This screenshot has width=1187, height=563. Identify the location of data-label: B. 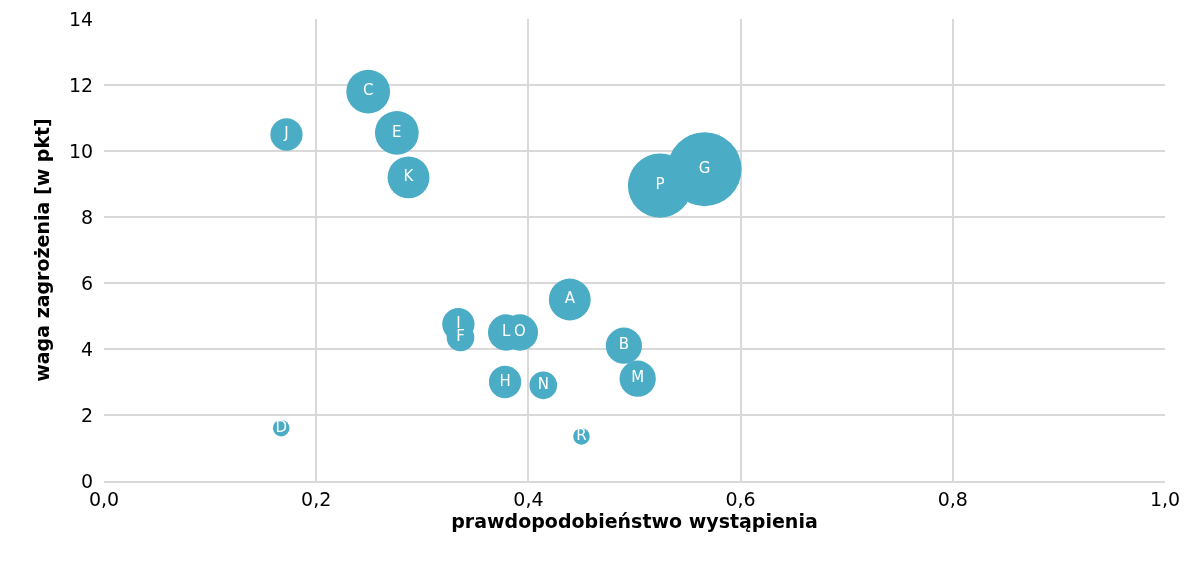
(624, 344).